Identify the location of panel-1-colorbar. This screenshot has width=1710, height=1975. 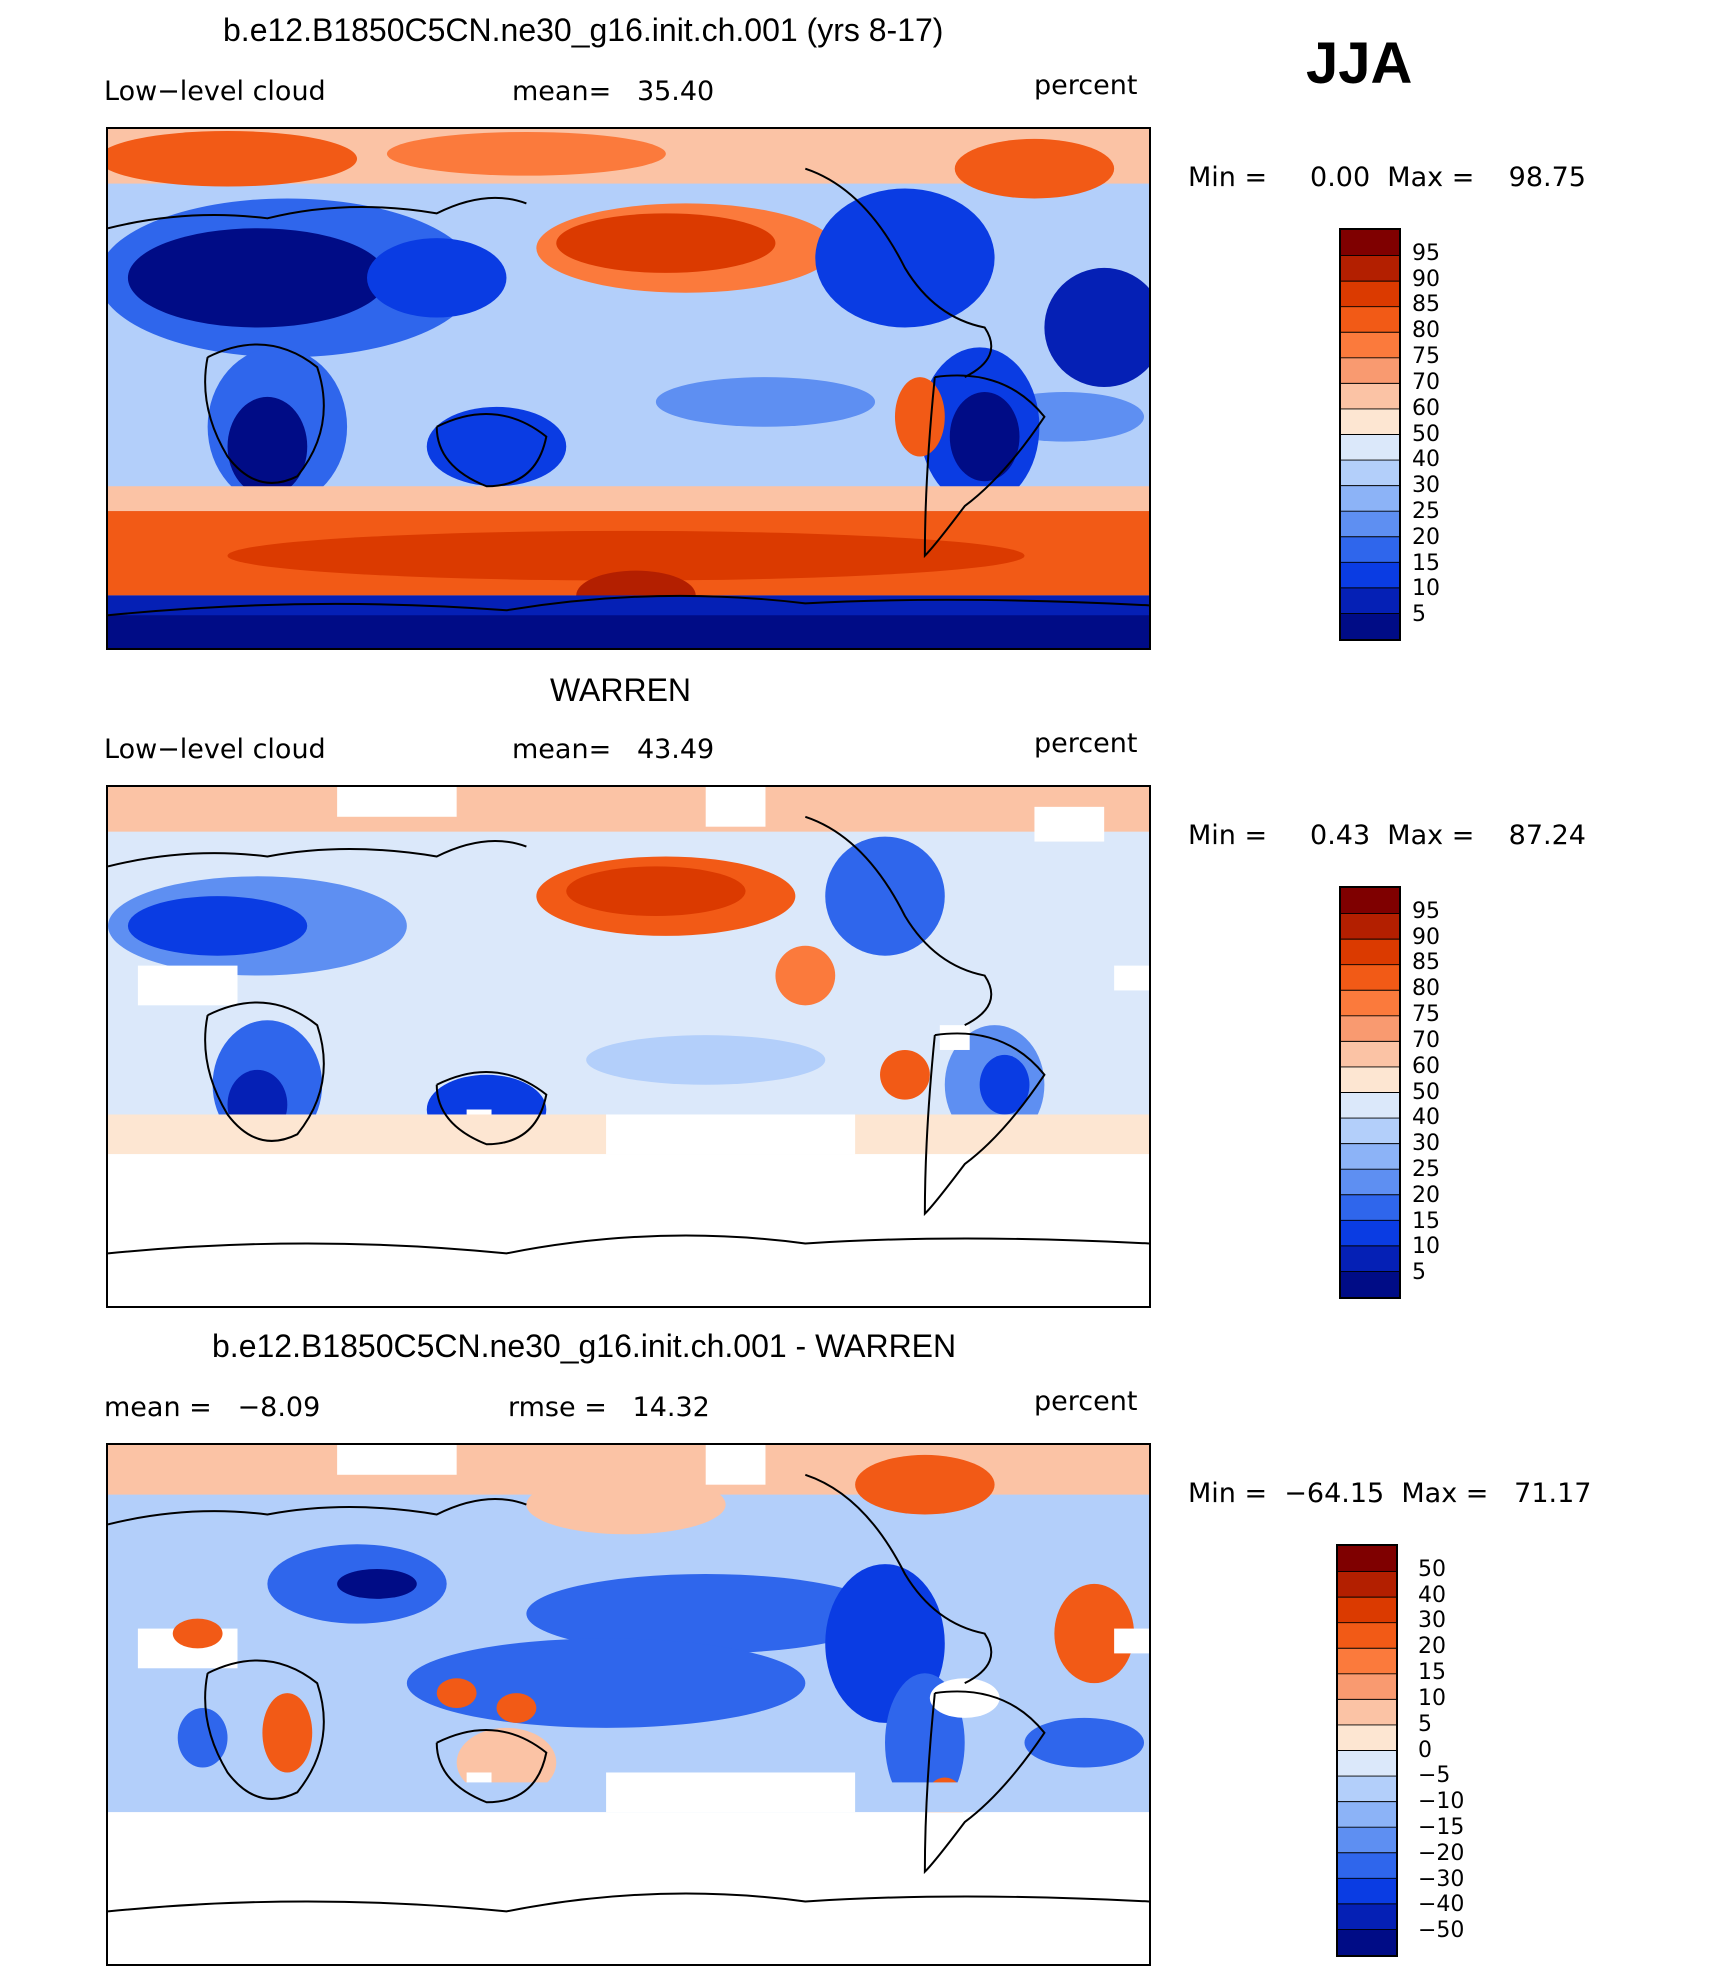
(1370, 434).